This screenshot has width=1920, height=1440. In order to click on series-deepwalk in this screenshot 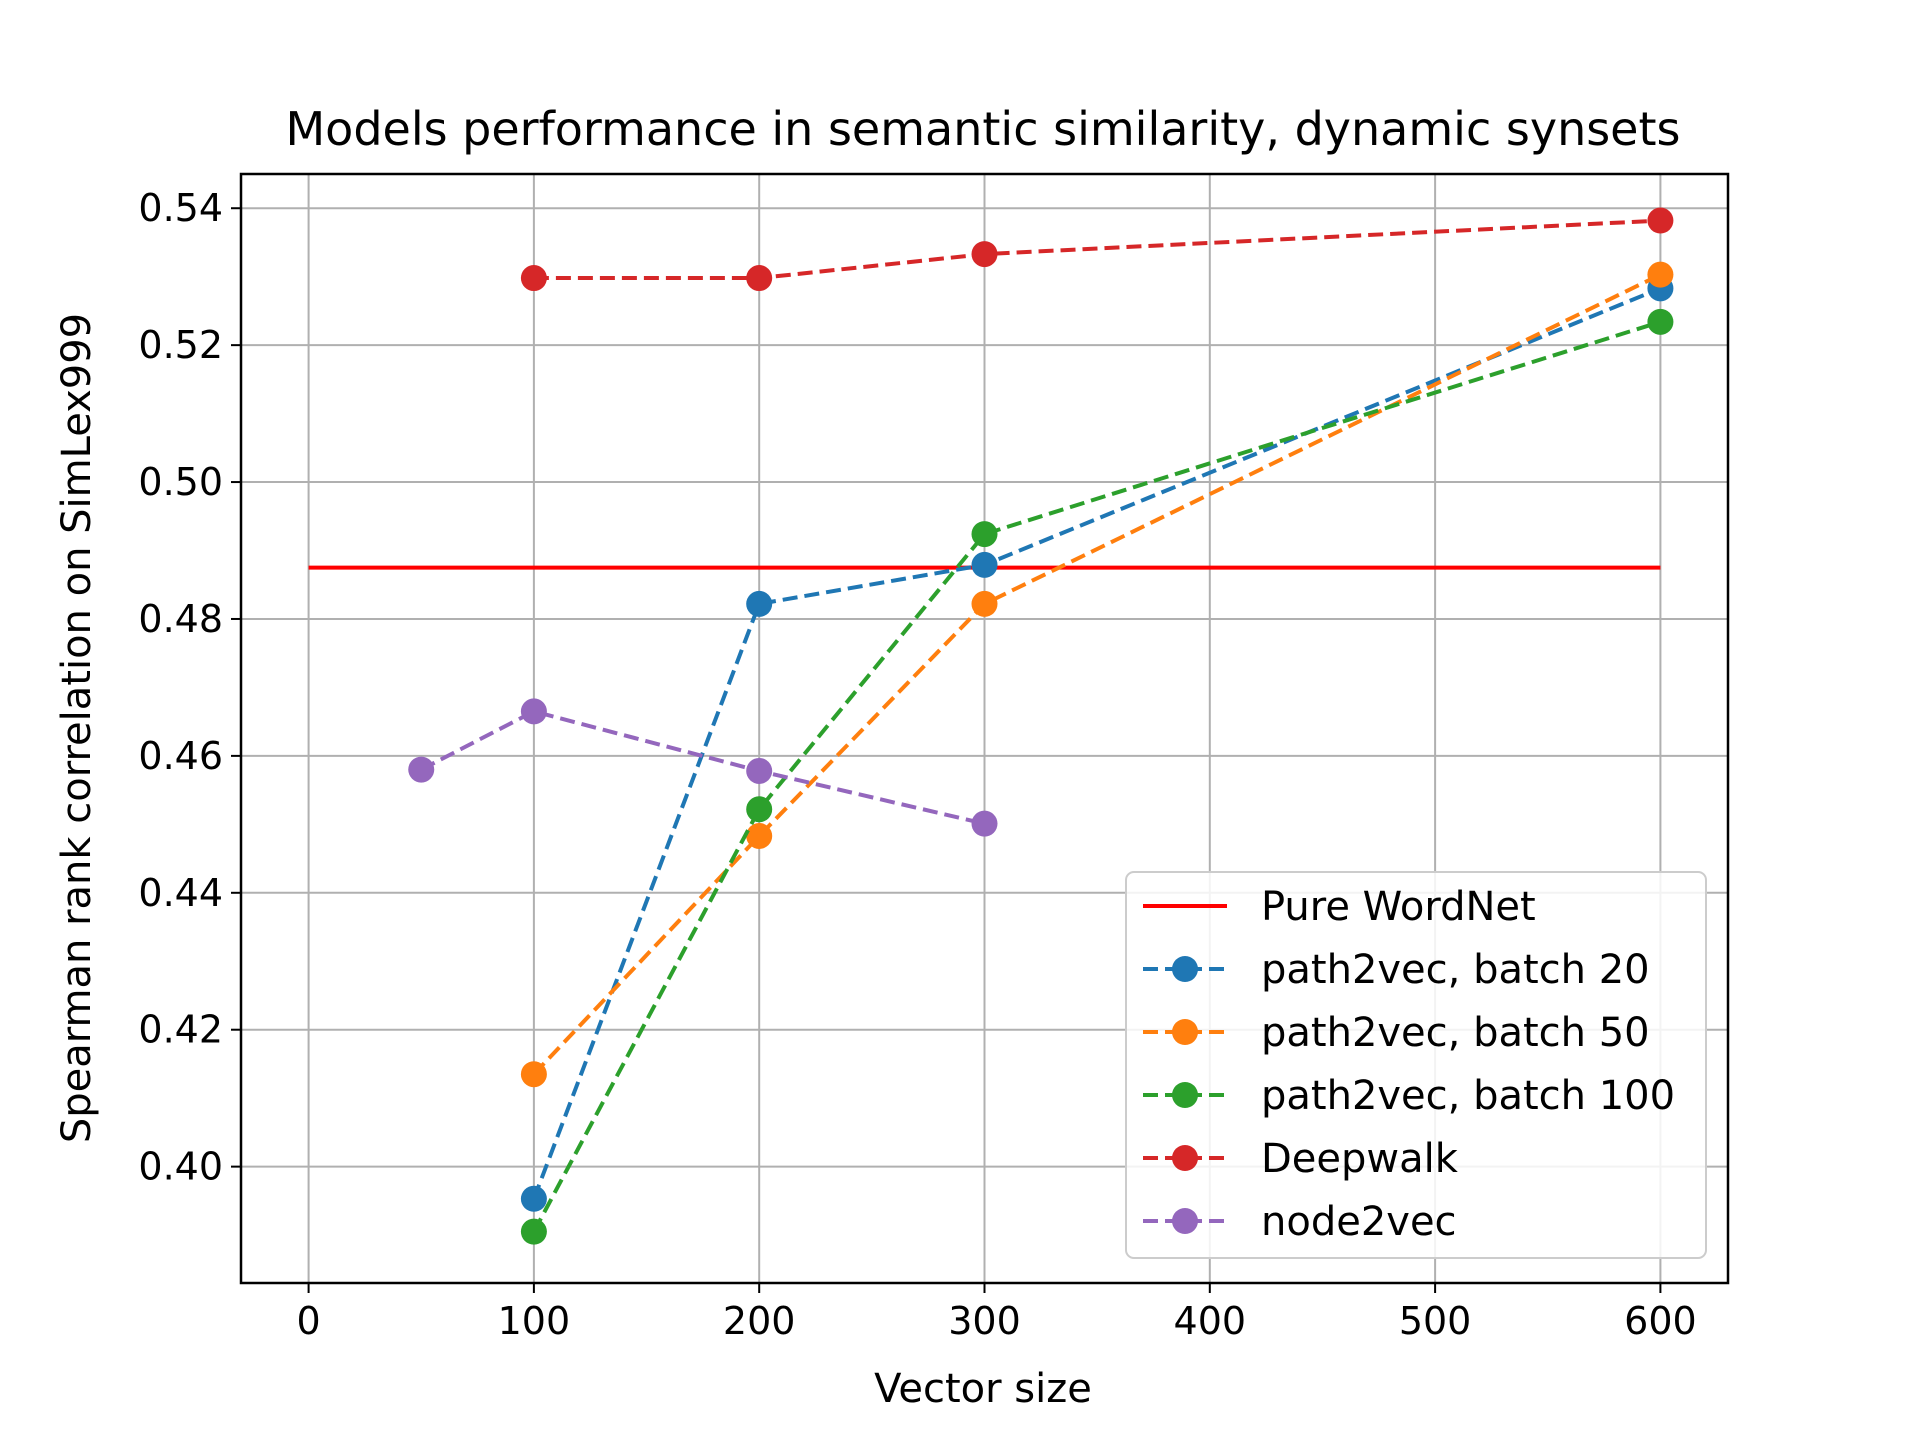, I will do `click(1097, 249)`.